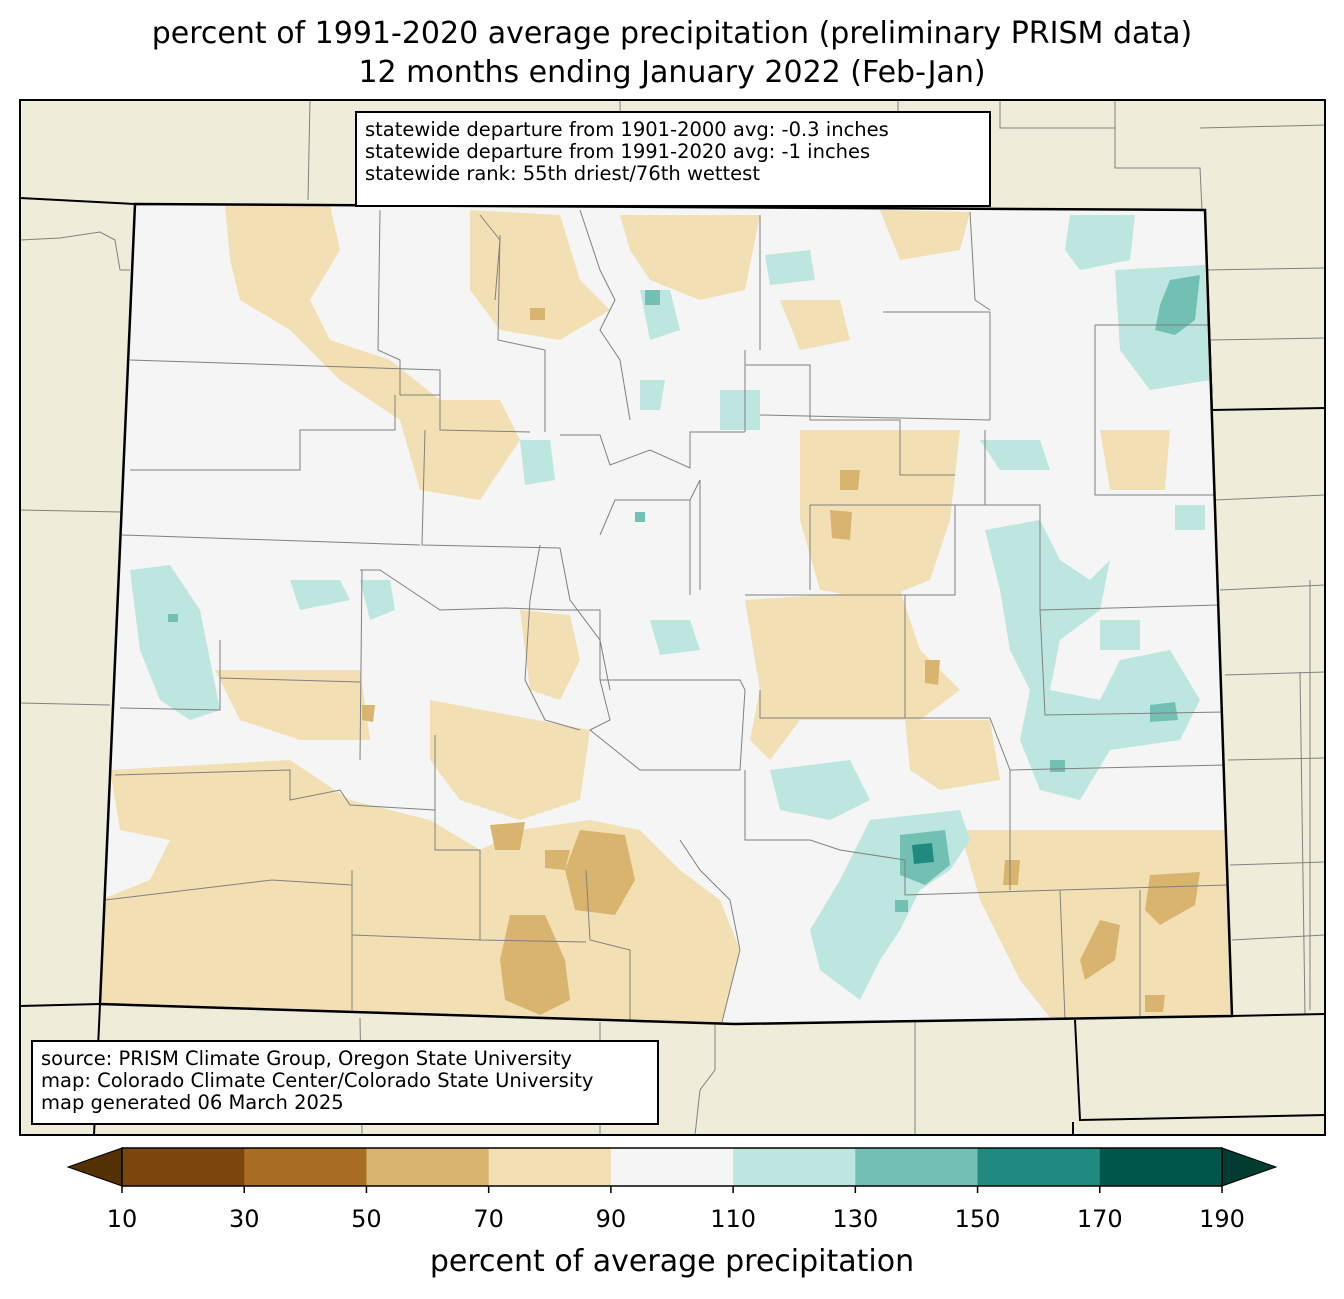 The height and width of the screenshot is (1299, 1344). Describe the element at coordinates (977, 1219) in the screenshot. I see `colorbar-tick-label: 150` at that location.